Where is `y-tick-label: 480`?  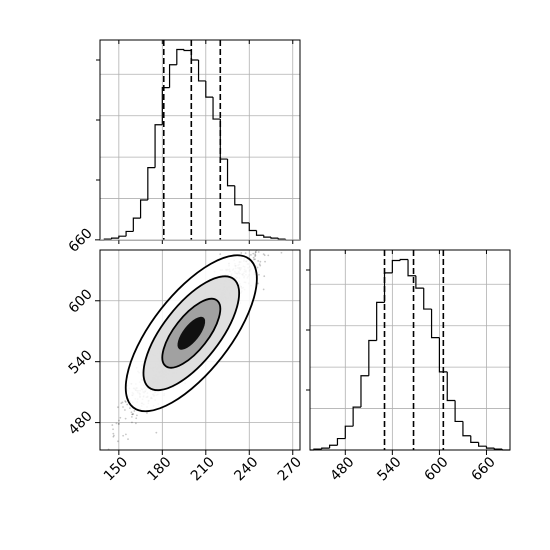 y-tick-label: 480 is located at coordinates (81, 423).